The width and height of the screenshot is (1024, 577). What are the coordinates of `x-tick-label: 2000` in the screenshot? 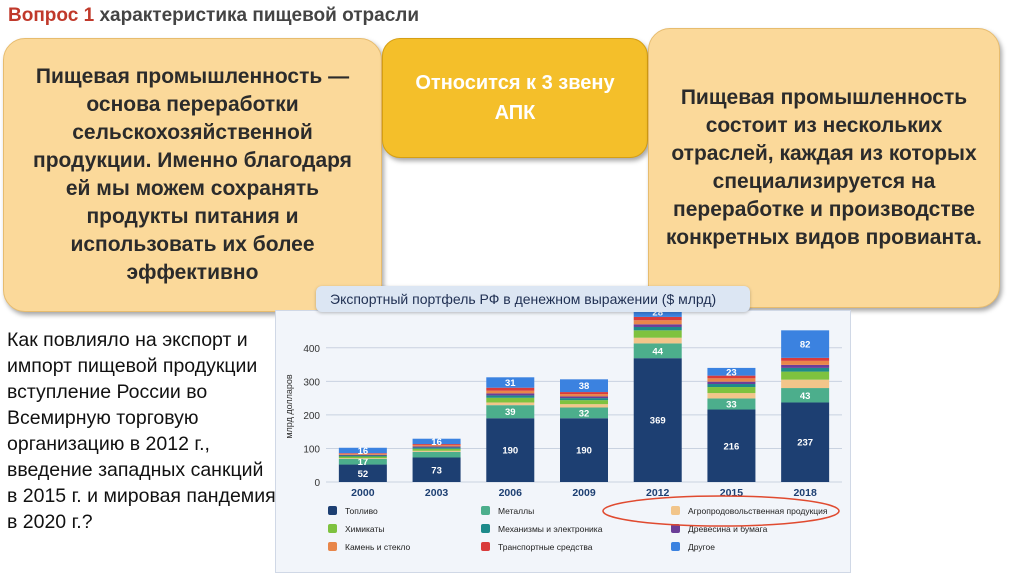 It's located at (363, 493).